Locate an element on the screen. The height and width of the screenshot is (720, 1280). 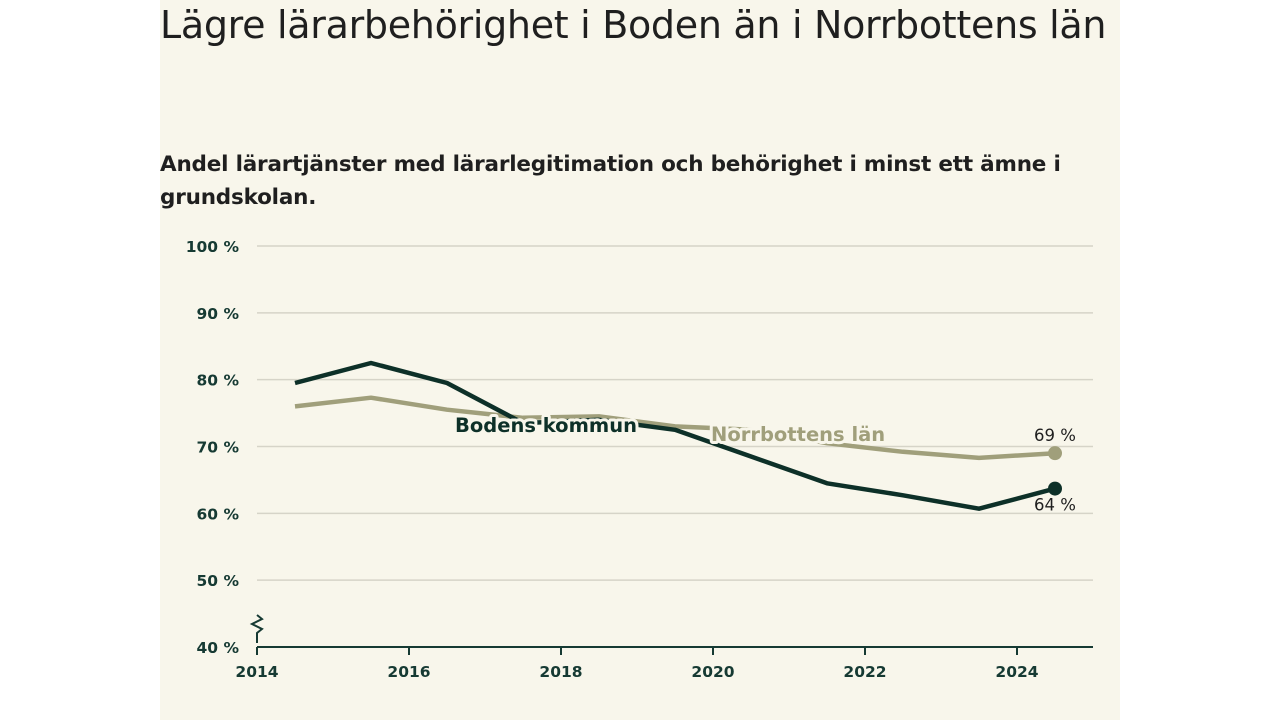
series-label-bodens-kommun: Bodens kommun is located at coordinates (546, 425).